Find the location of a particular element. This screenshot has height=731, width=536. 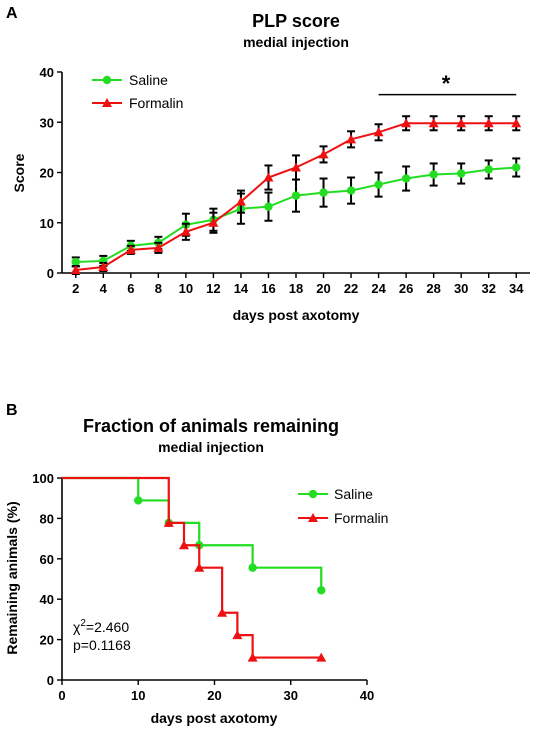

chart-b-ylabel: Remaining animals (%) is located at coordinates (12, 577).